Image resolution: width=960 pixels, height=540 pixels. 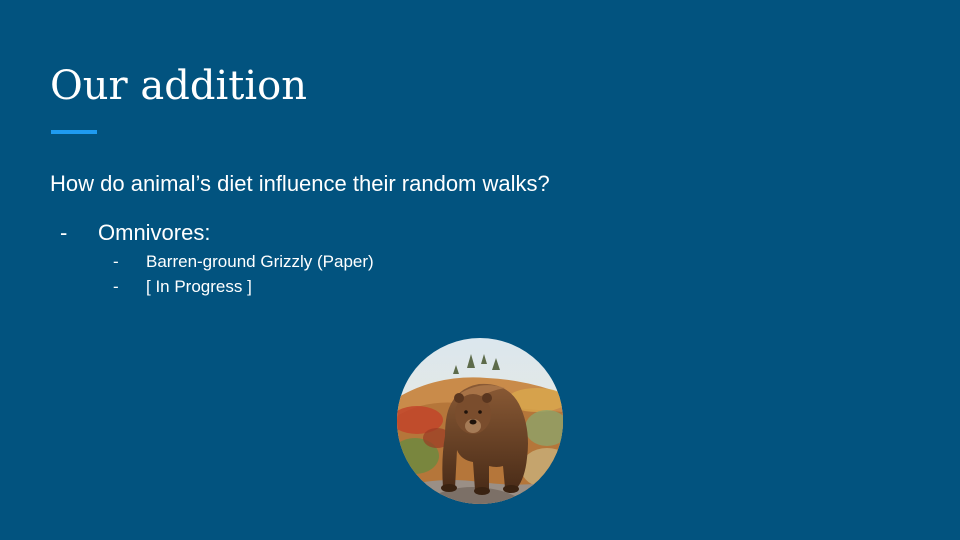 I want to click on sub-bullet-text: [ In Progress ], so click(x=199, y=286).